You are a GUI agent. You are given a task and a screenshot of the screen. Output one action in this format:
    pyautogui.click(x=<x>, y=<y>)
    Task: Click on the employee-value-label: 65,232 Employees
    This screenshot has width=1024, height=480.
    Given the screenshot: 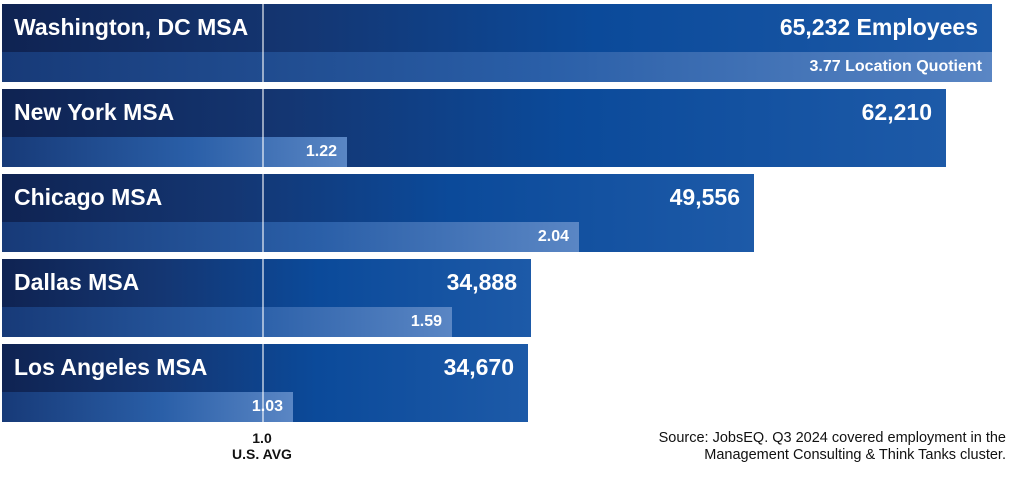 What is the action you would take?
    pyautogui.click(x=878, y=27)
    